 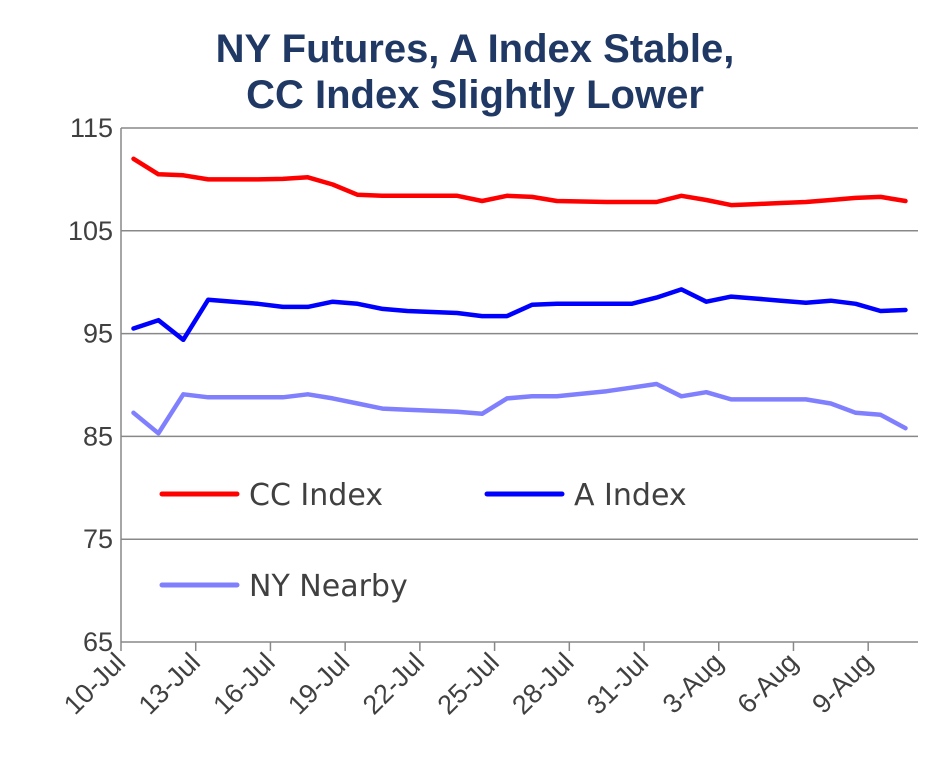 I want to click on legend-label-a-index: A Index, so click(x=630, y=495).